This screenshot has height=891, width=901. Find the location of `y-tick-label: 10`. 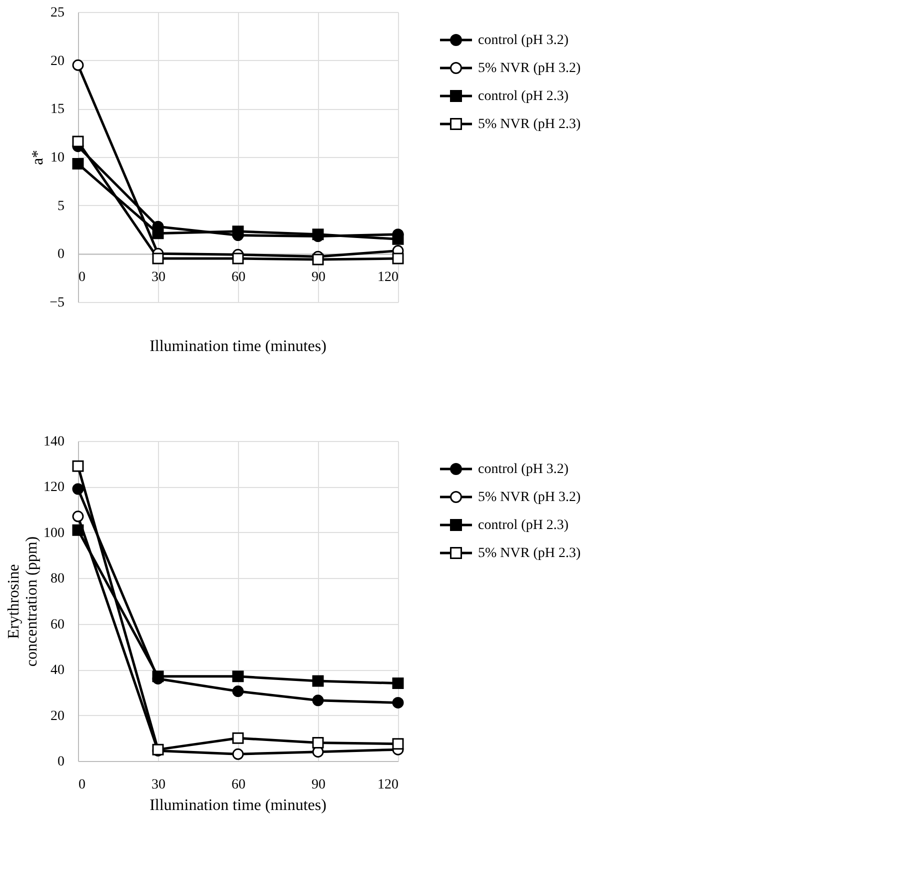

y-tick-label: 10 is located at coordinates (57, 158).